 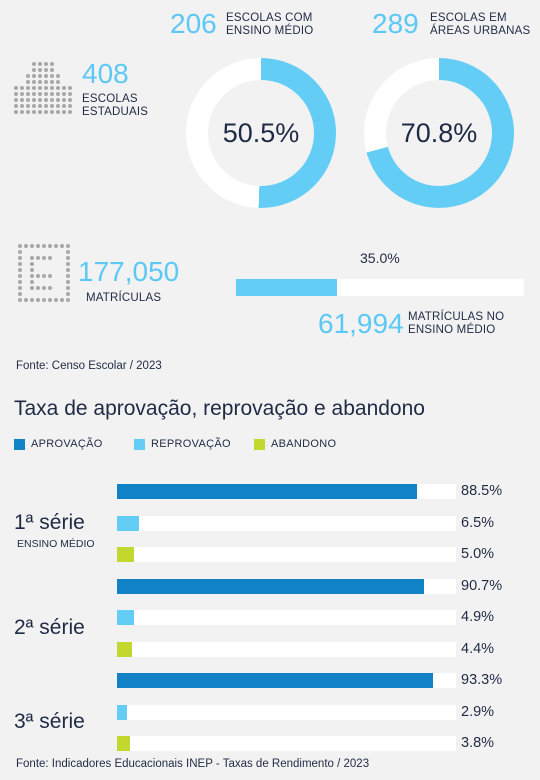 What do you see at coordinates (478, 554) in the screenshot?
I see `rate-value-label: 5.0%` at bounding box center [478, 554].